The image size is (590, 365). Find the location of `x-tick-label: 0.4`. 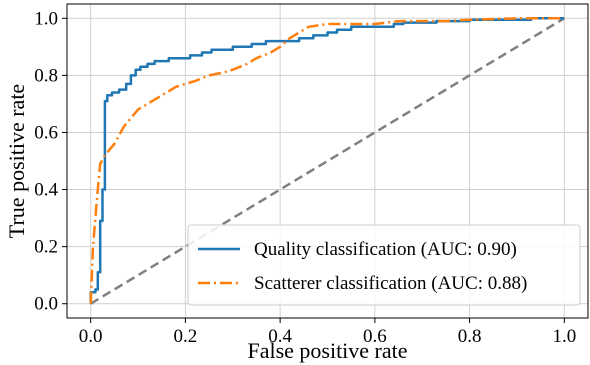

x-tick-label: 0.4 is located at coordinates (280, 336).